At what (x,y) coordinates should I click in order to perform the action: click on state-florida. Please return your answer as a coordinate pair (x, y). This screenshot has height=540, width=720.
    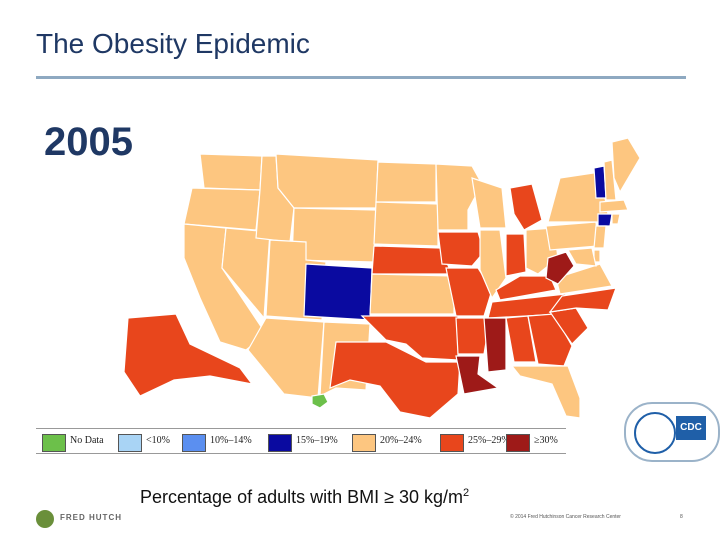
    Looking at the image, I should click on (545, 391).